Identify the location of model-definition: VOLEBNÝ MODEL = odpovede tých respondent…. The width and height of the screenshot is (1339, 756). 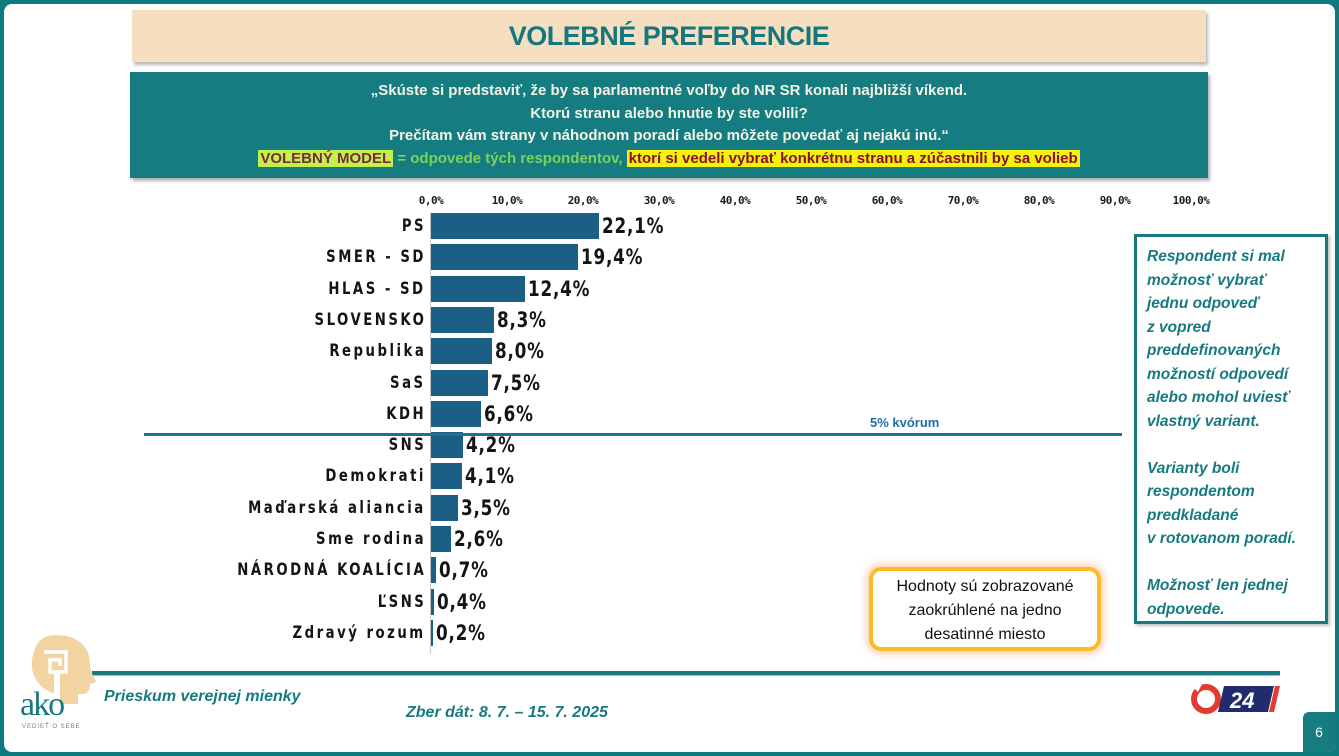
(669, 159).